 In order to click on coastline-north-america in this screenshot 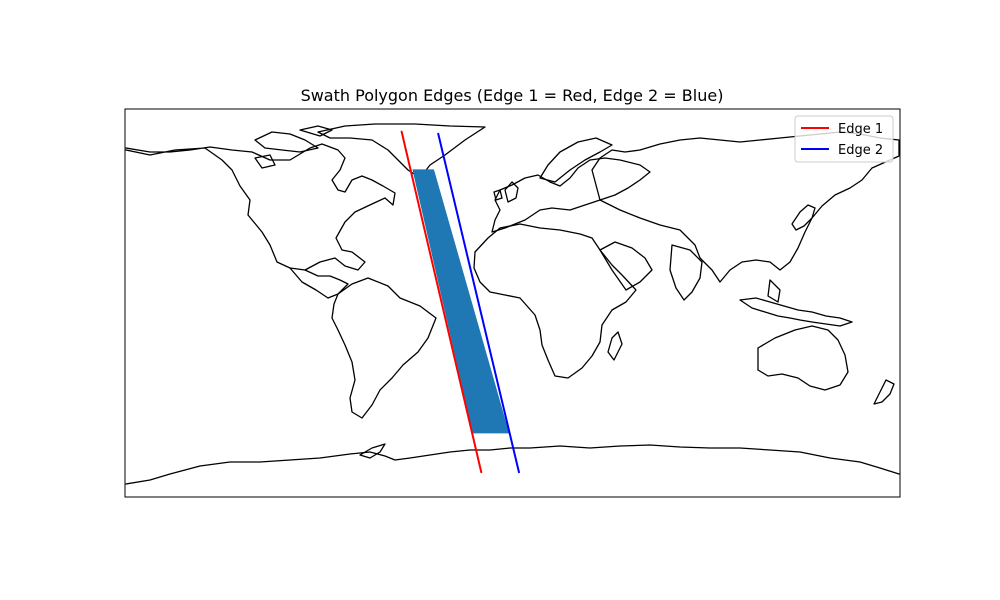, I will do `click(260, 207)`.